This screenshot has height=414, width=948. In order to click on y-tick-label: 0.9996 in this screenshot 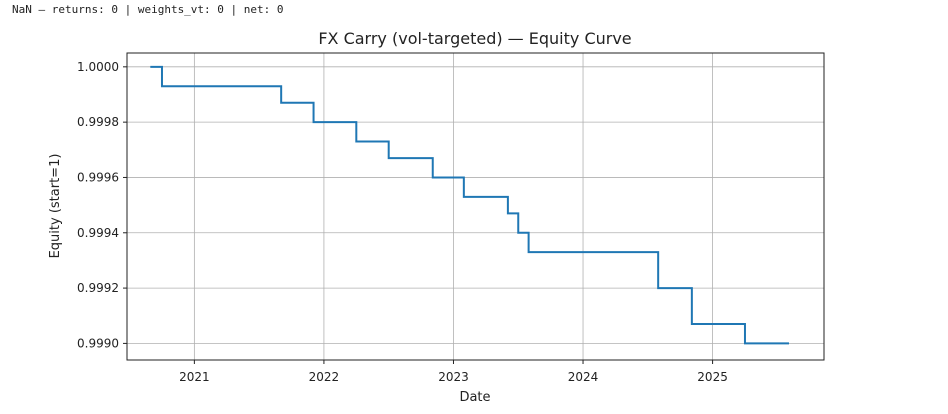, I will do `click(98, 177)`.